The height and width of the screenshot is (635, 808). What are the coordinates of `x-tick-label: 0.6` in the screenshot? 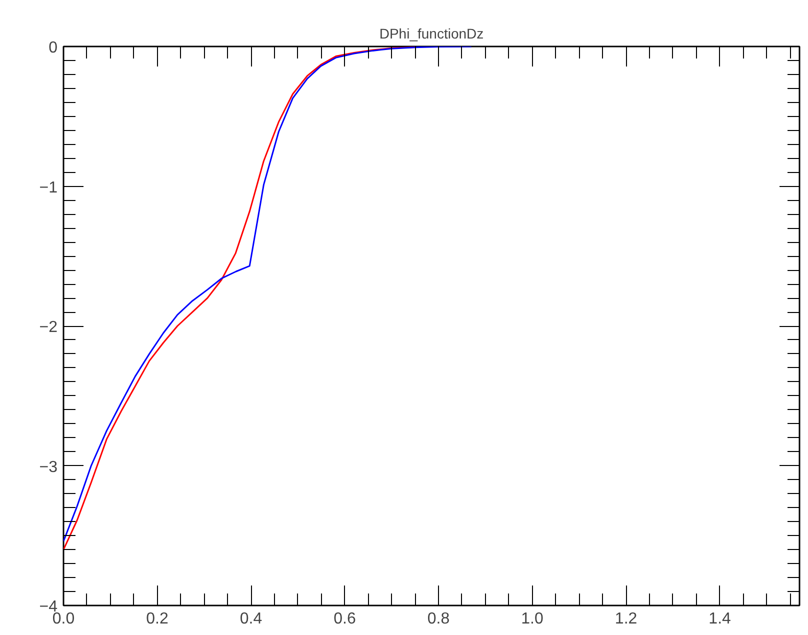 It's located at (345, 619).